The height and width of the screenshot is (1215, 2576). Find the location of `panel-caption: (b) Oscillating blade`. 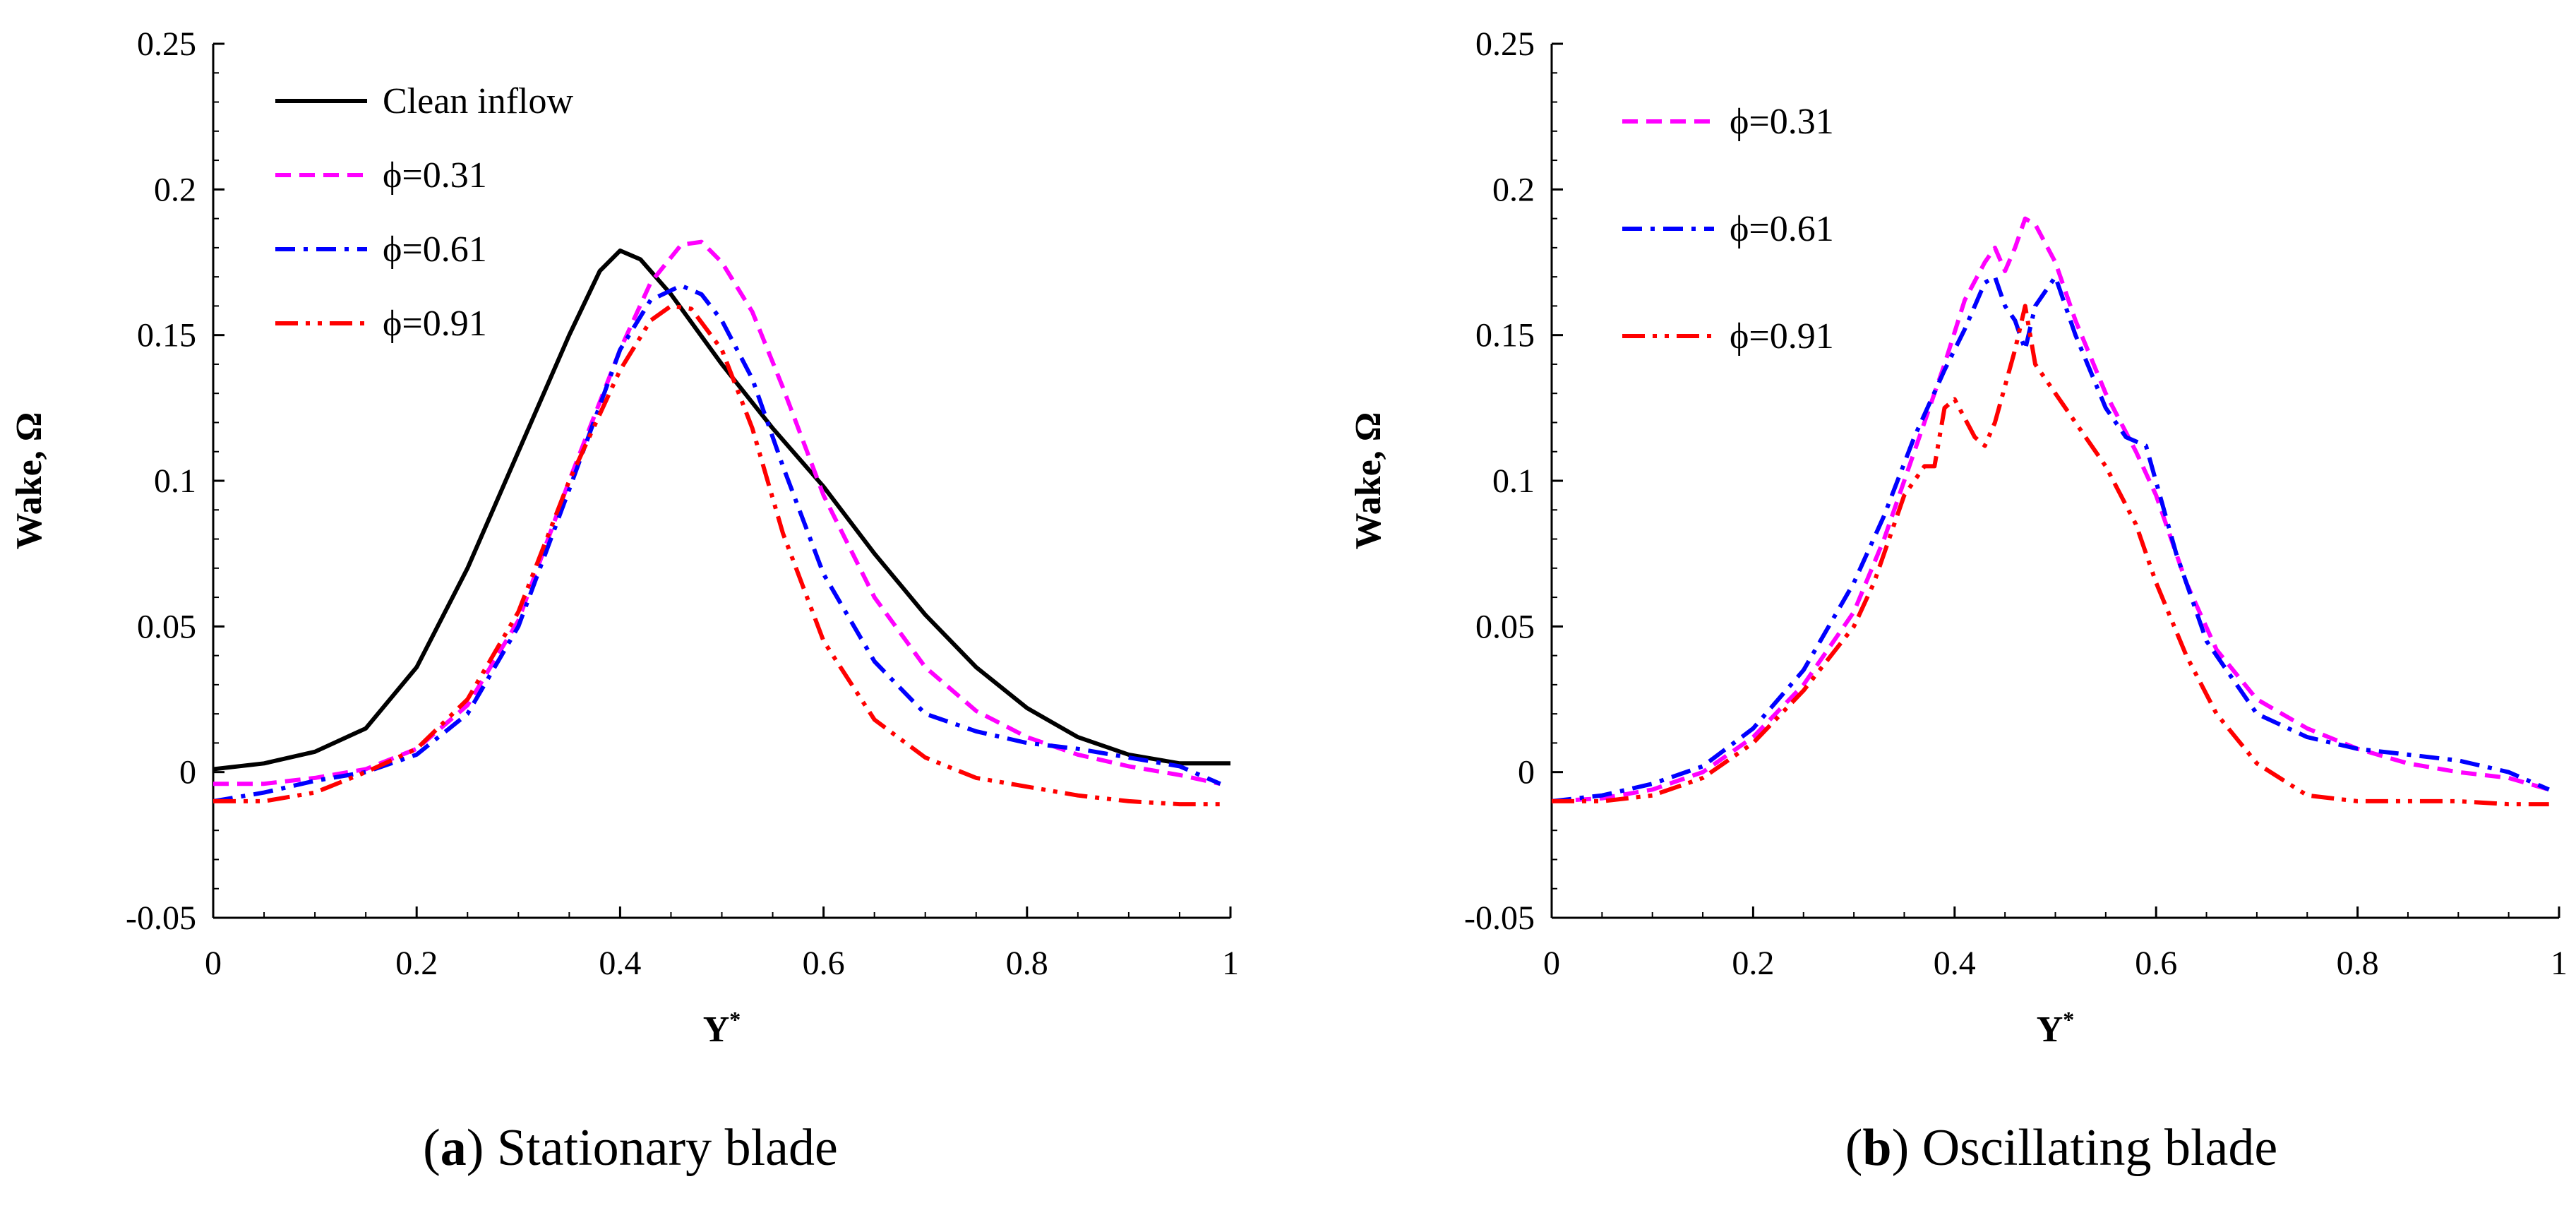

panel-caption: (b) Oscillating blade is located at coordinates (2061, 1148).